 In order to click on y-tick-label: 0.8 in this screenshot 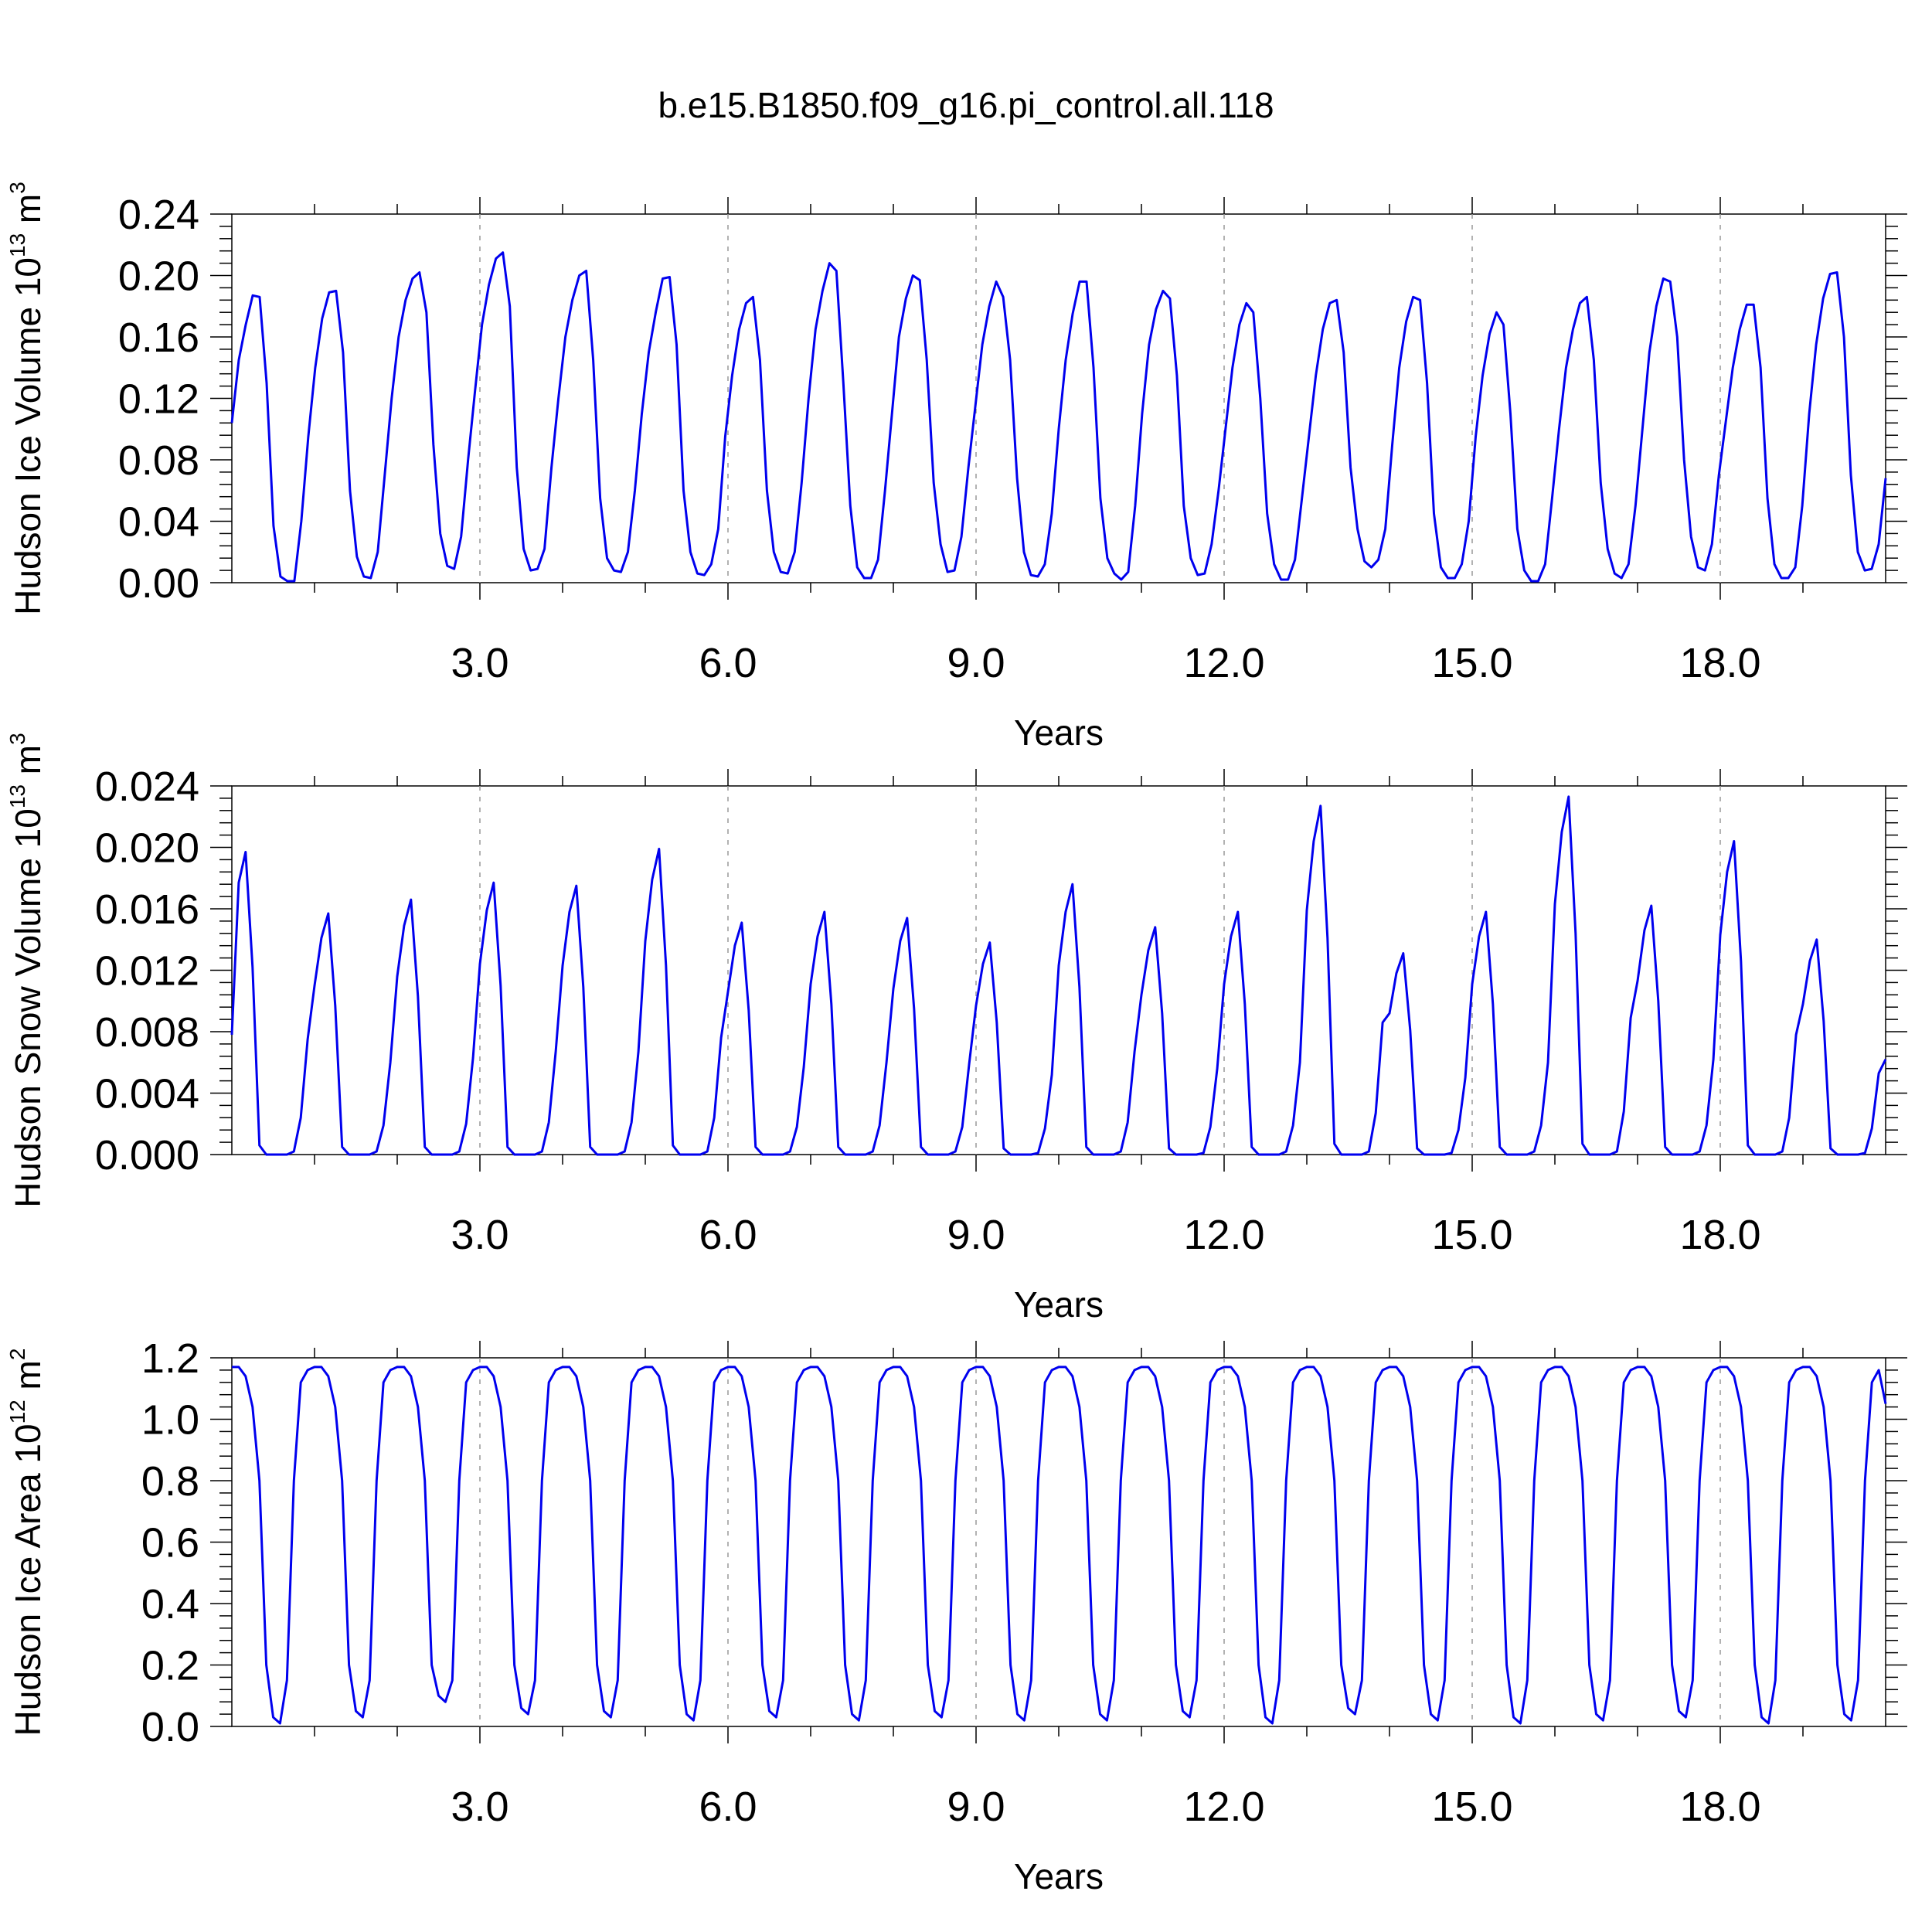, I will do `click(170, 1482)`.